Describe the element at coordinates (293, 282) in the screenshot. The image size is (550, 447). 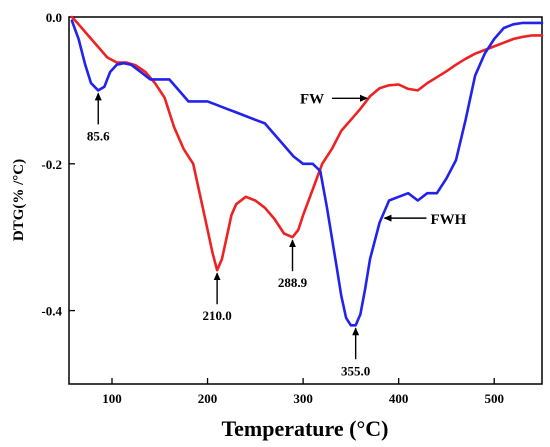
I see `peak-label: 288.9` at that location.